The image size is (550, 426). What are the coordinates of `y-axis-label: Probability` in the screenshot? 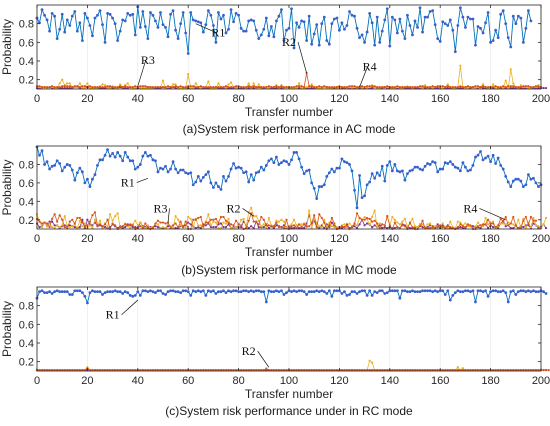 It's located at (7, 187).